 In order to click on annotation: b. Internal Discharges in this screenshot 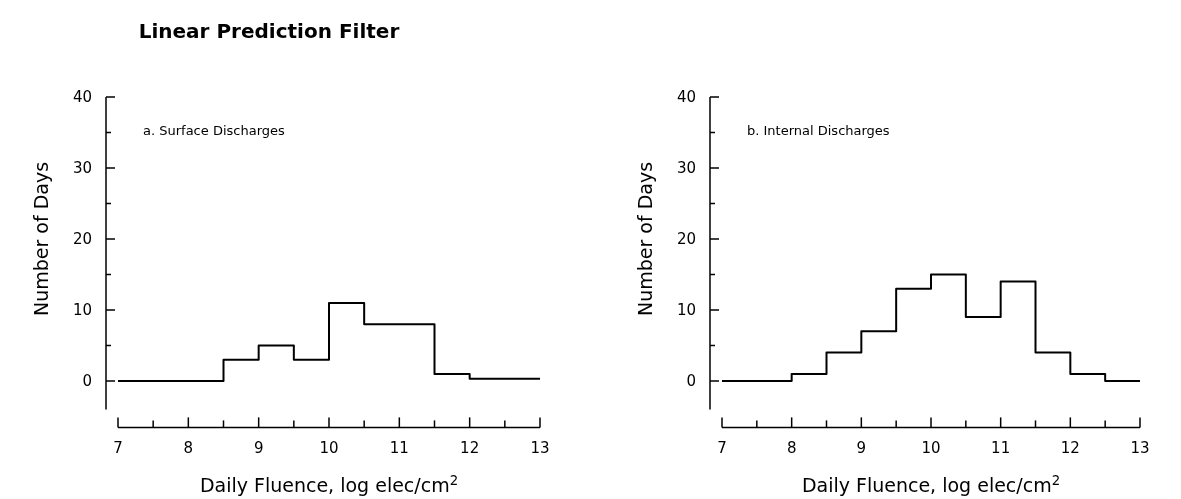, I will do `click(818, 130)`.